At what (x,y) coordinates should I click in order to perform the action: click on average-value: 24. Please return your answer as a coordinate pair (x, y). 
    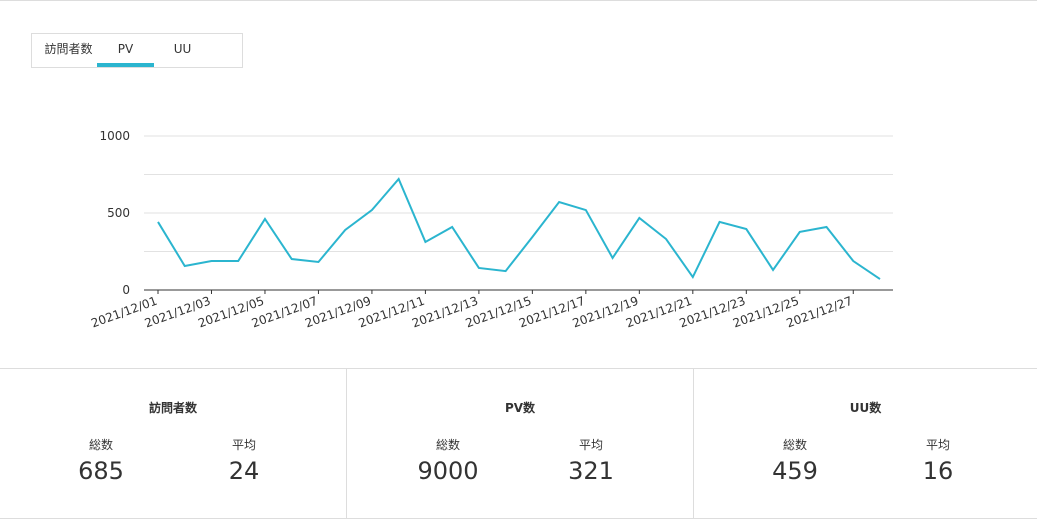
    Looking at the image, I should click on (244, 471).